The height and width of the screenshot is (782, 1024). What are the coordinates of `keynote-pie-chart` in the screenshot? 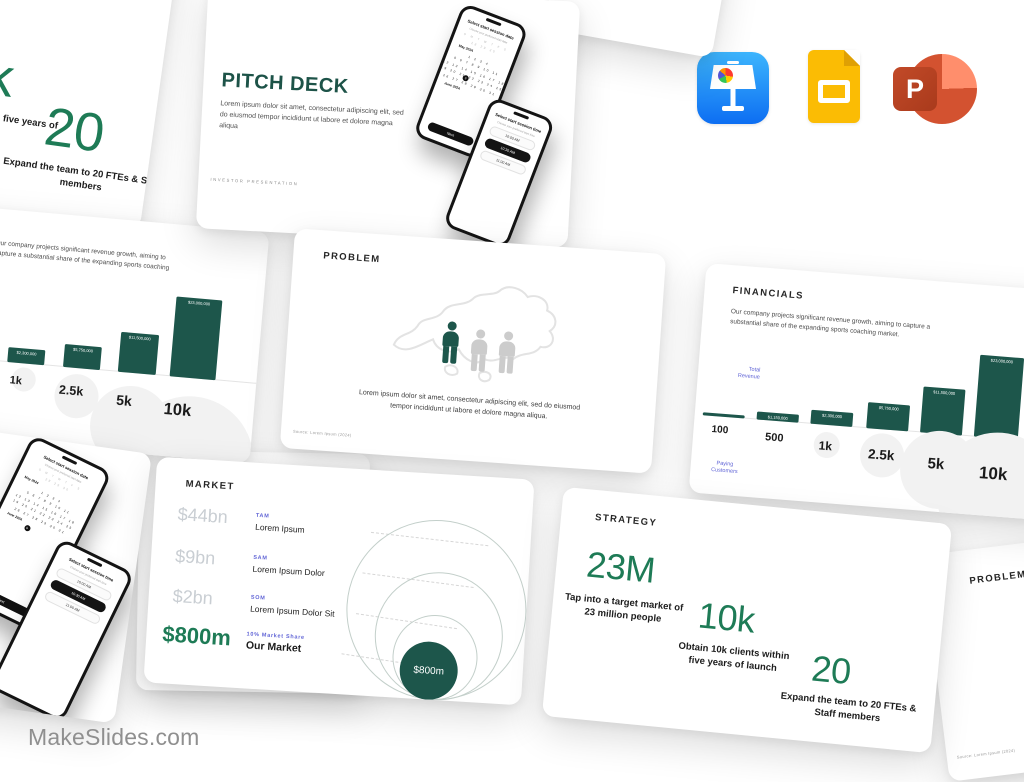 It's located at (725, 75).